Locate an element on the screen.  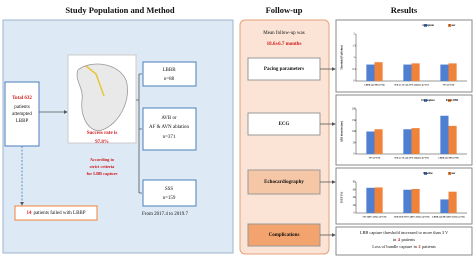
y-tick-label: 2 is located at coordinates (354, 34).